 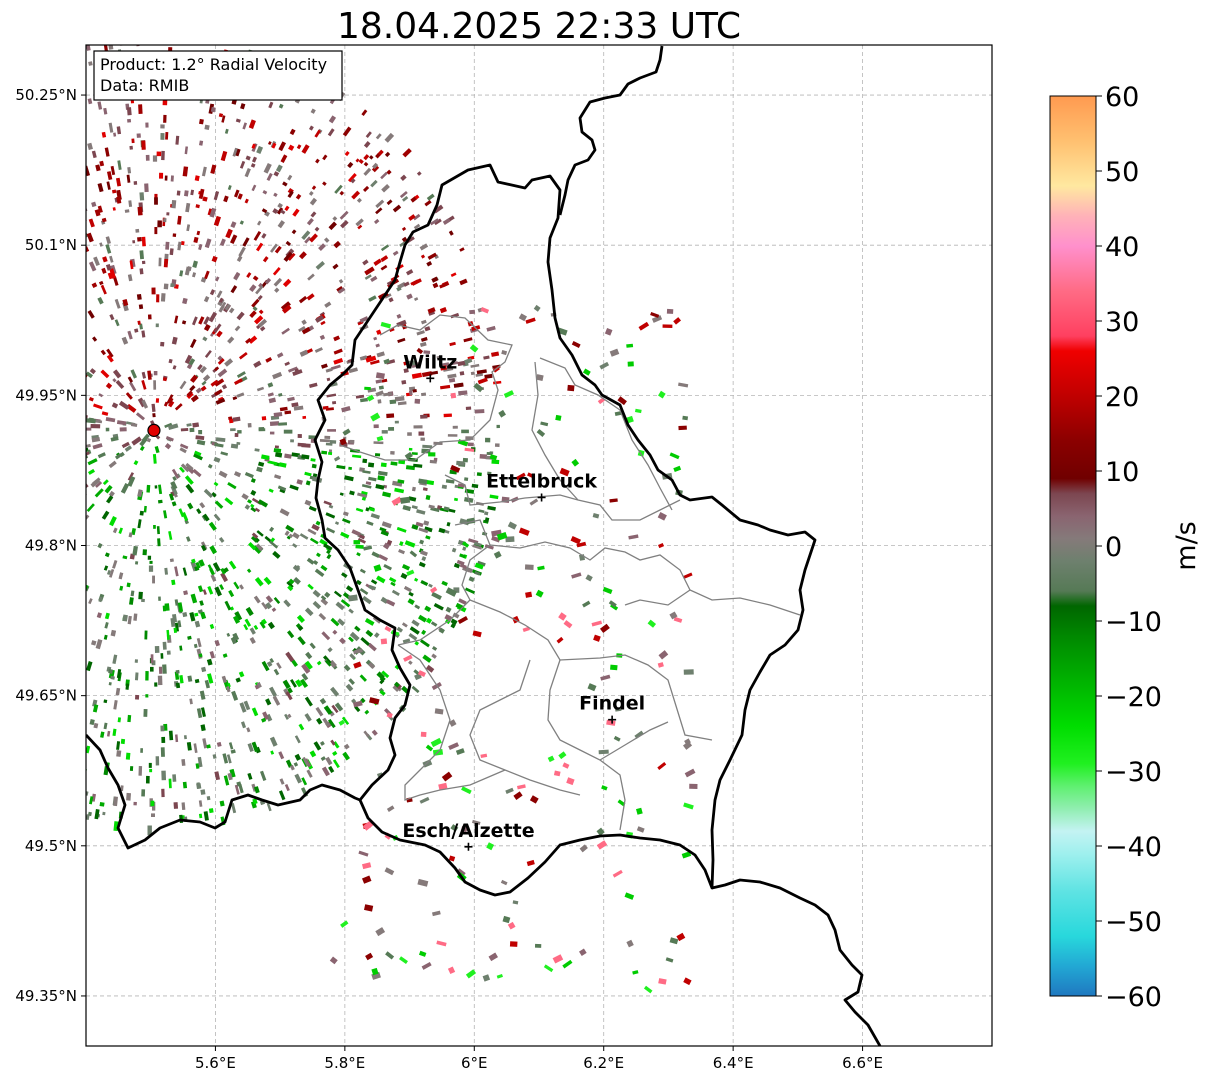 I want to click on lon-tick-label: 6.6°E, so click(x=862, y=1063).